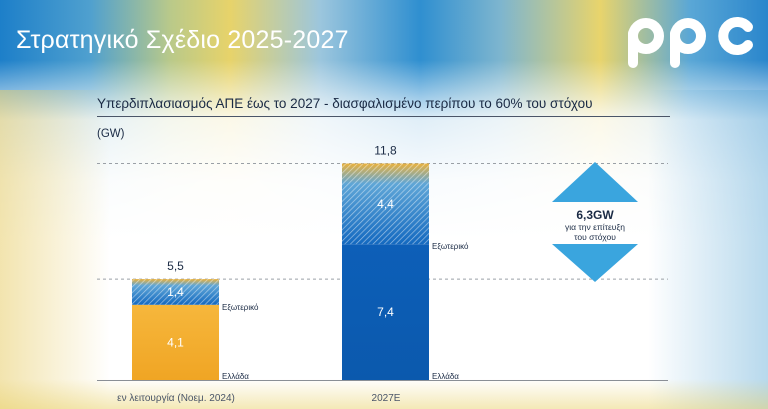 Image resolution: width=768 pixels, height=409 pixels. What do you see at coordinates (175, 266) in the screenshot?
I see `total-label-0: 5,5` at bounding box center [175, 266].